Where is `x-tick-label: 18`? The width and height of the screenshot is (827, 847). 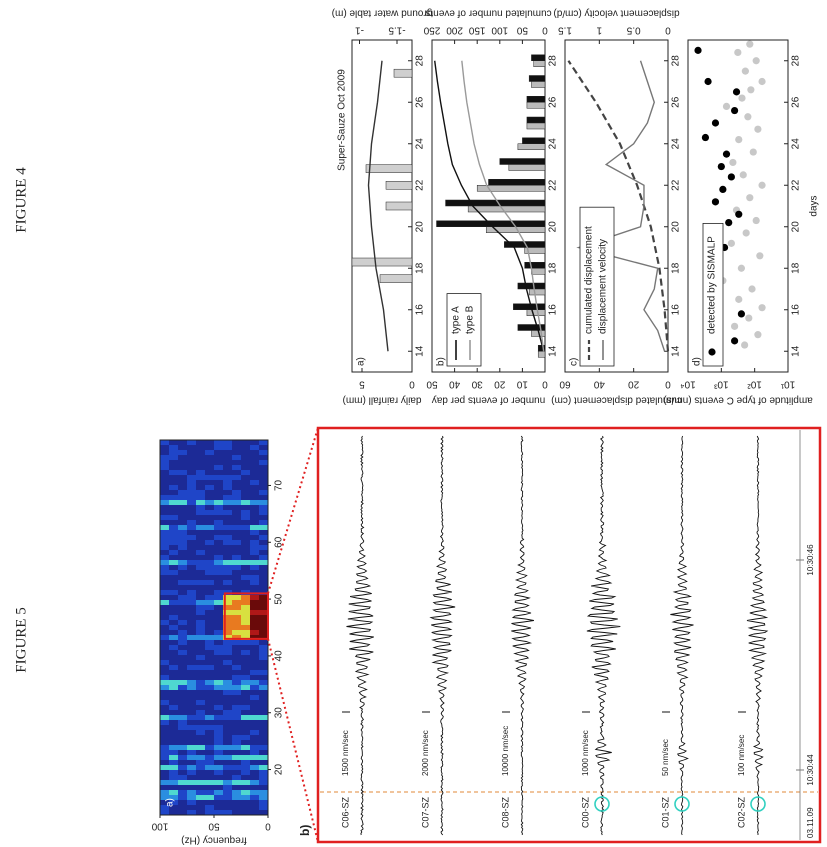
x-tick-label: 18 is located at coordinates (676, 268).